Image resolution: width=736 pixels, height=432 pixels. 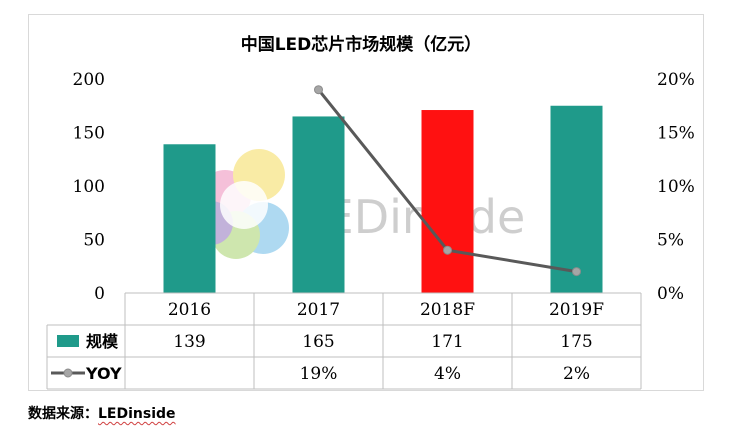 I want to click on y-left-tick-label: 50, so click(x=94, y=241).